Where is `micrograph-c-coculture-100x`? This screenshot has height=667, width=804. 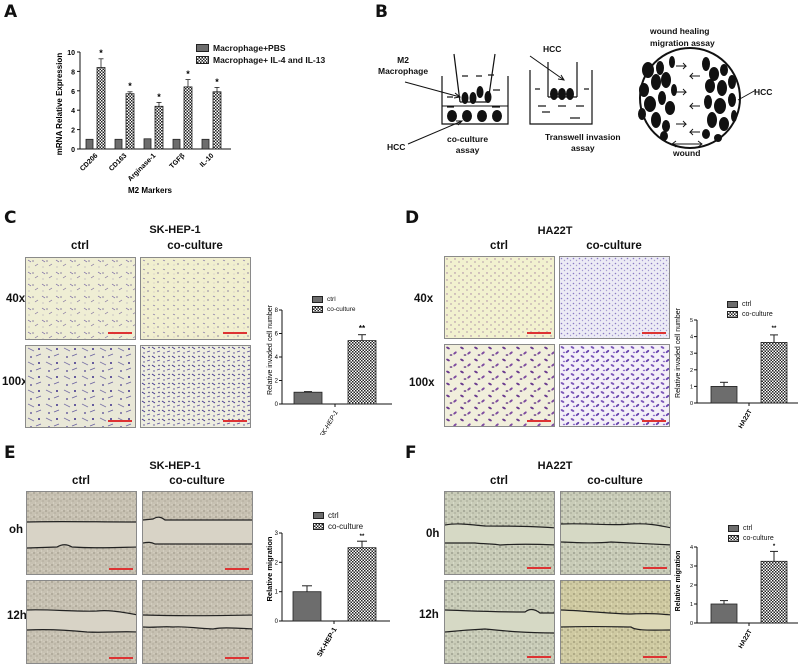 micrograph-c-coculture-100x is located at coordinates (195, 386).